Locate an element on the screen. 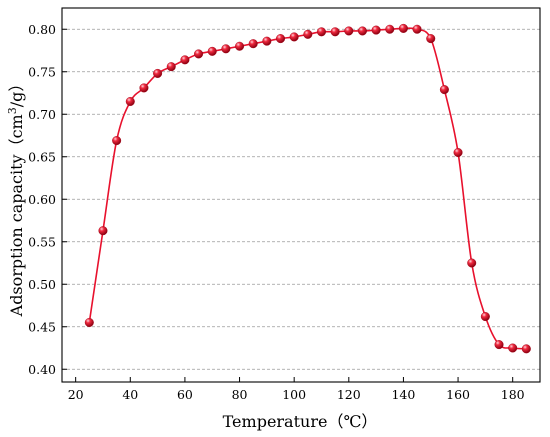  y-axis-title: Adsorption capacity（cm3/g） is located at coordinates (16, 197).